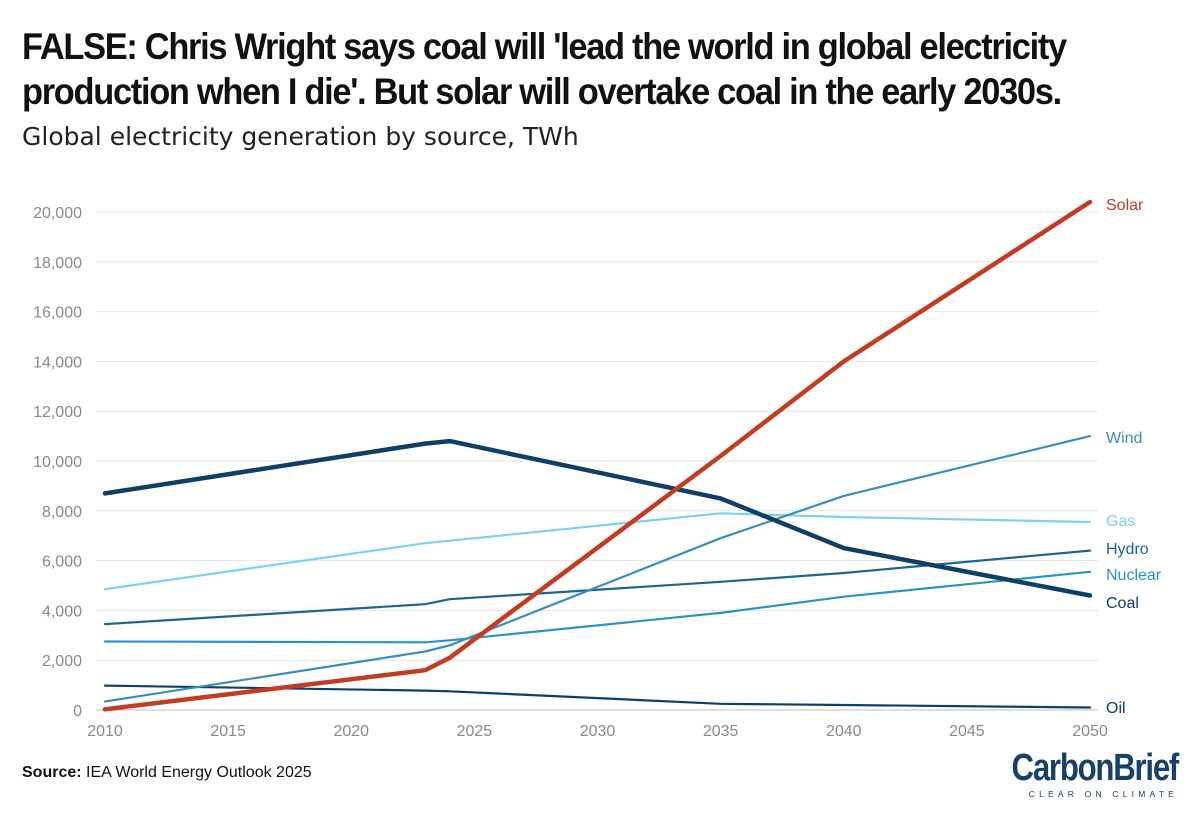 The height and width of the screenshot is (826, 1200). I want to click on series-label-hydro: Hydro, so click(1127, 549).